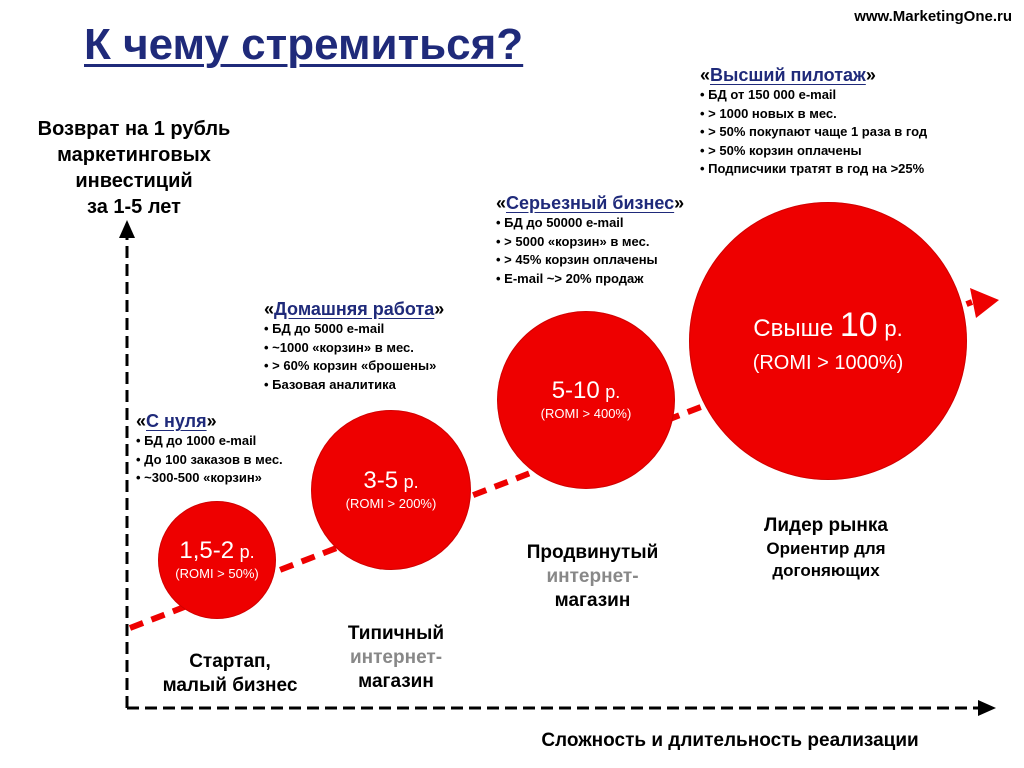 This screenshot has height=768, width=1024. Describe the element at coordinates (391, 503) in the screenshot. I see `circle-romi: (ROMI > 200%)` at that location.